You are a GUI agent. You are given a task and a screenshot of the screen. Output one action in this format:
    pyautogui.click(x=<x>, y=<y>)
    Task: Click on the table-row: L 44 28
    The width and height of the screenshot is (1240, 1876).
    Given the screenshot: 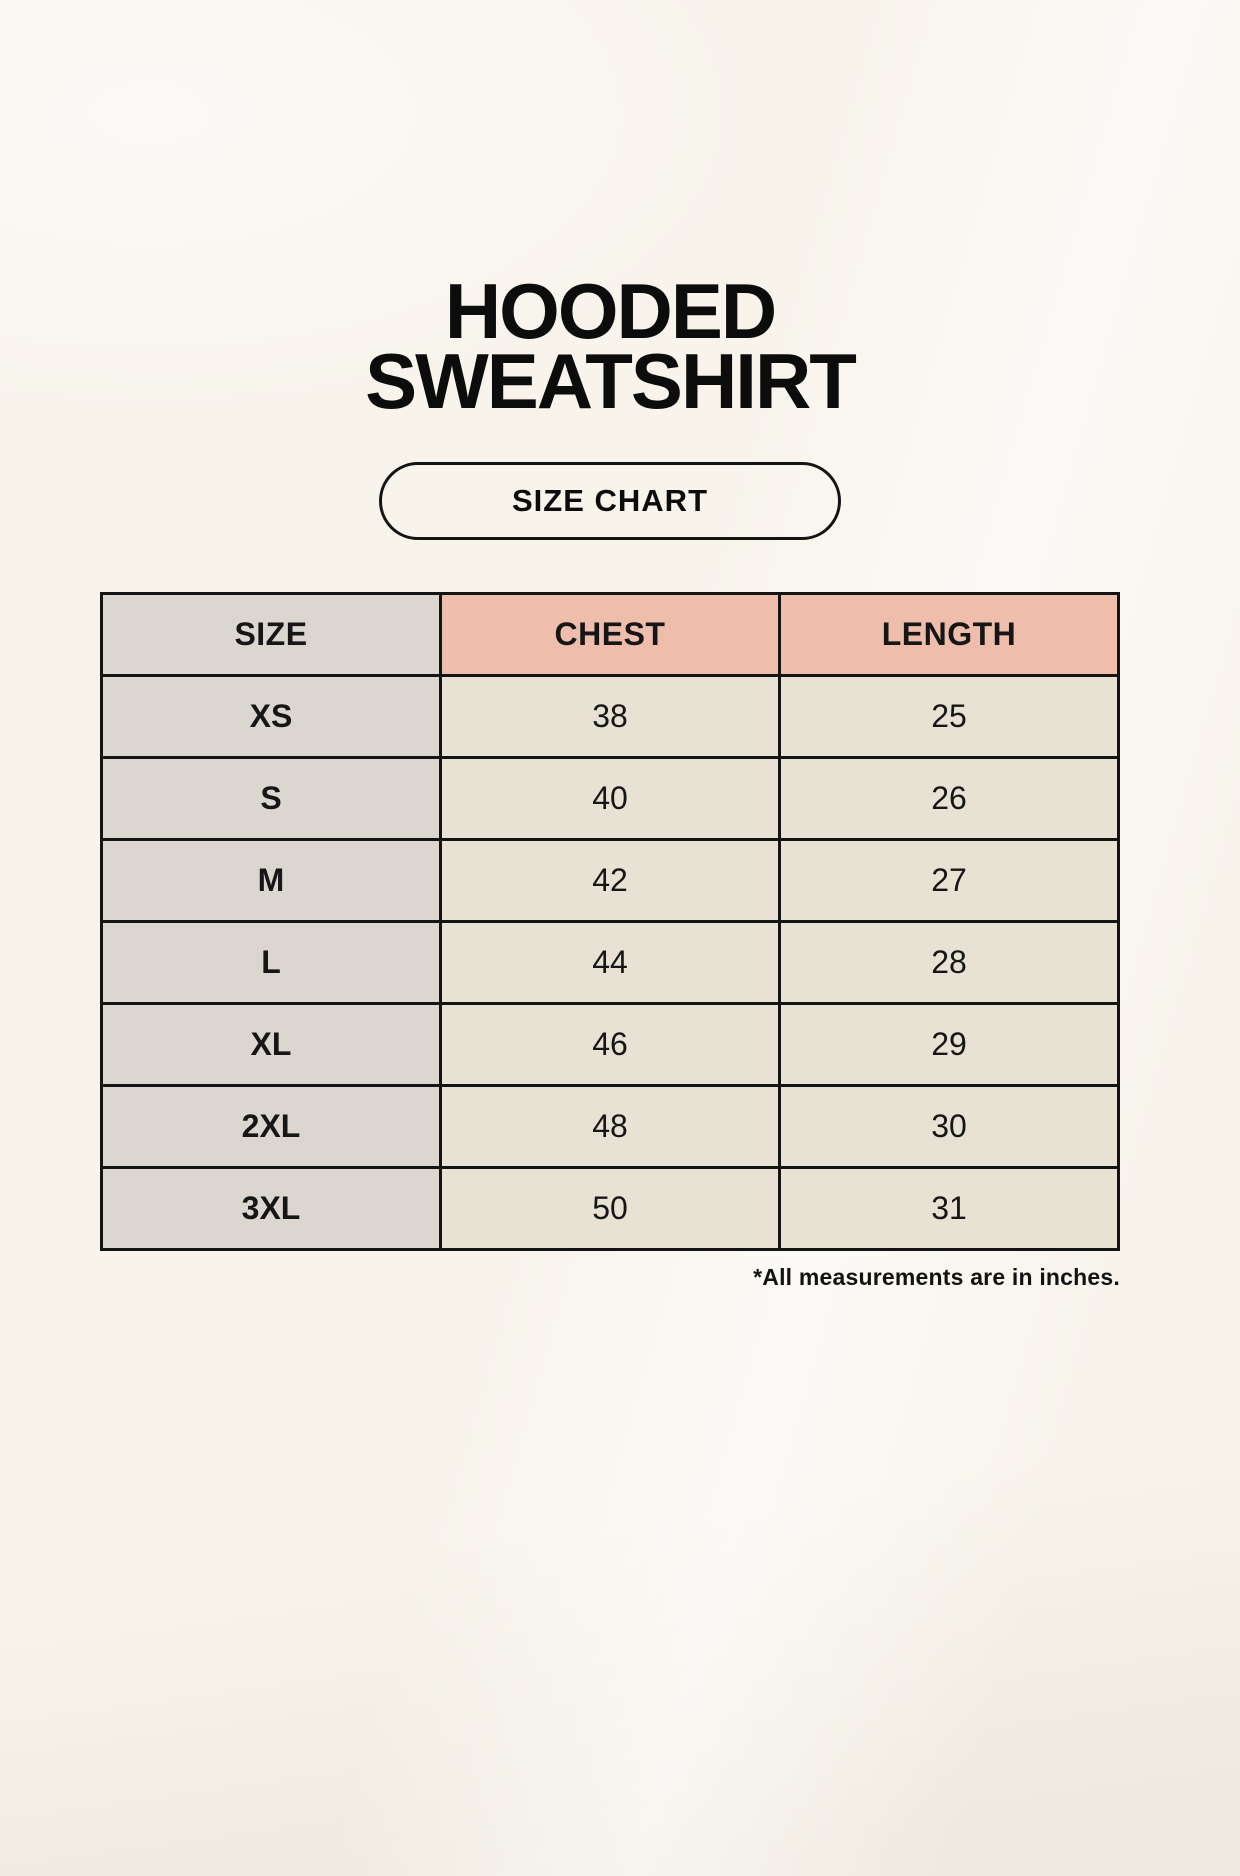 What is the action you would take?
    pyautogui.click(x=610, y=962)
    